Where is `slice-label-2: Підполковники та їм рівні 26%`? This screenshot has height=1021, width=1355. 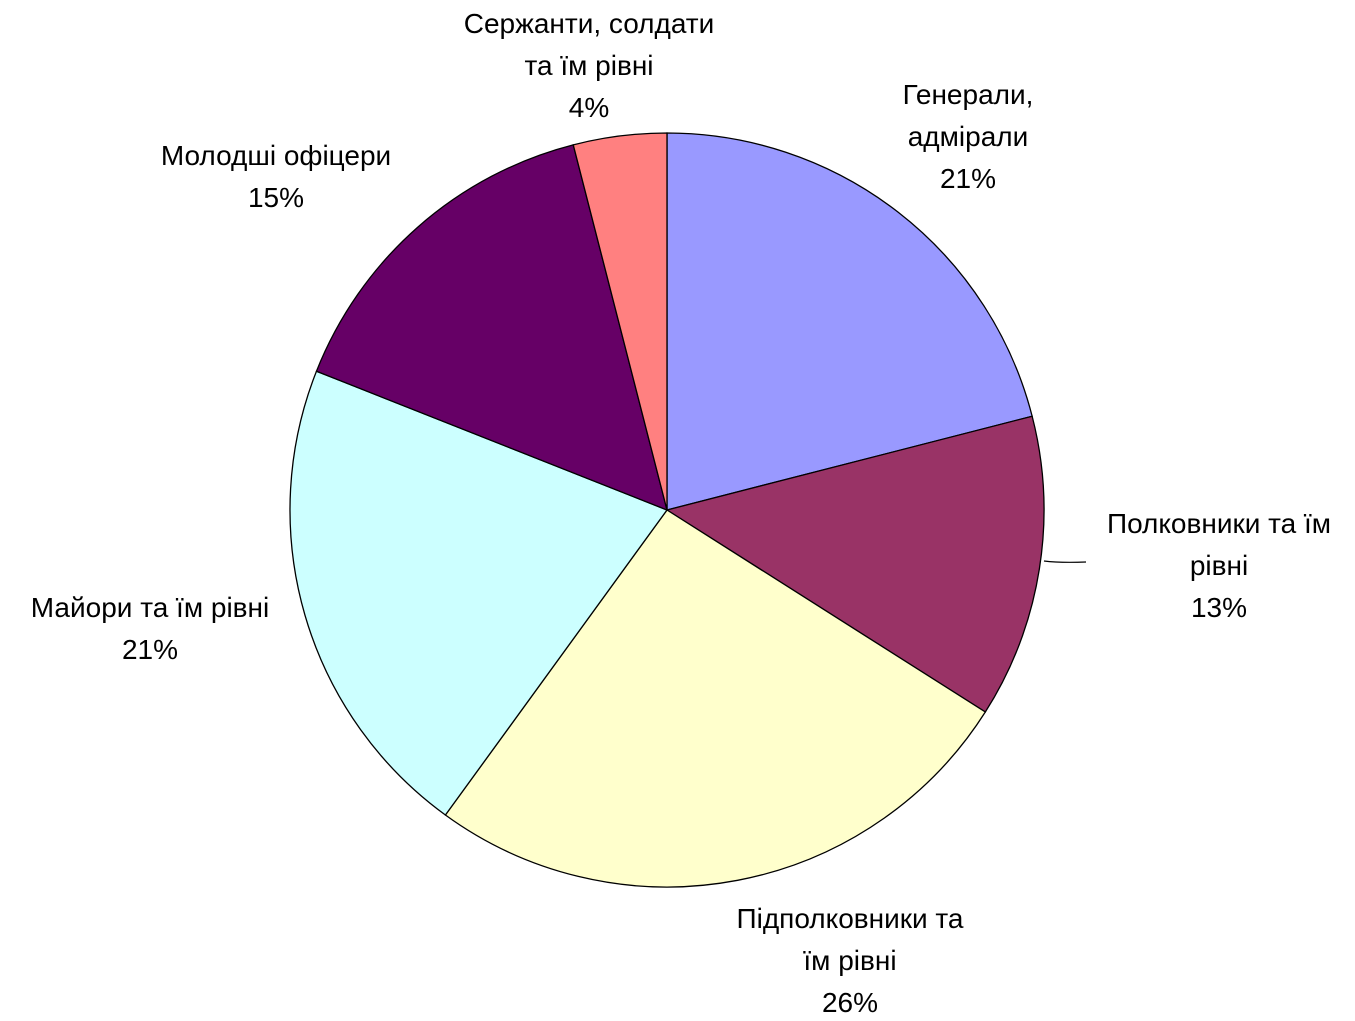 slice-label-2: Підполковники та їм рівні 26% is located at coordinates (849, 960).